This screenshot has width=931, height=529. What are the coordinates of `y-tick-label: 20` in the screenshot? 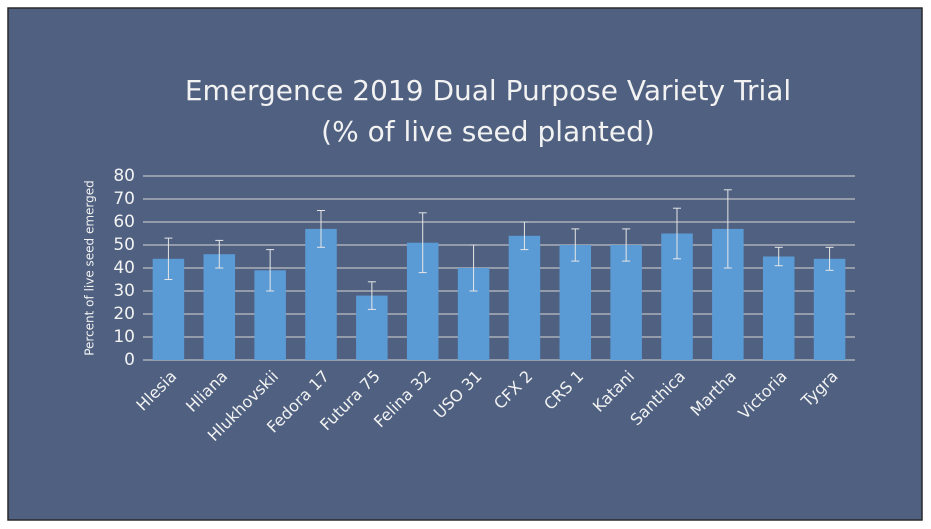 It's located at (124, 314).